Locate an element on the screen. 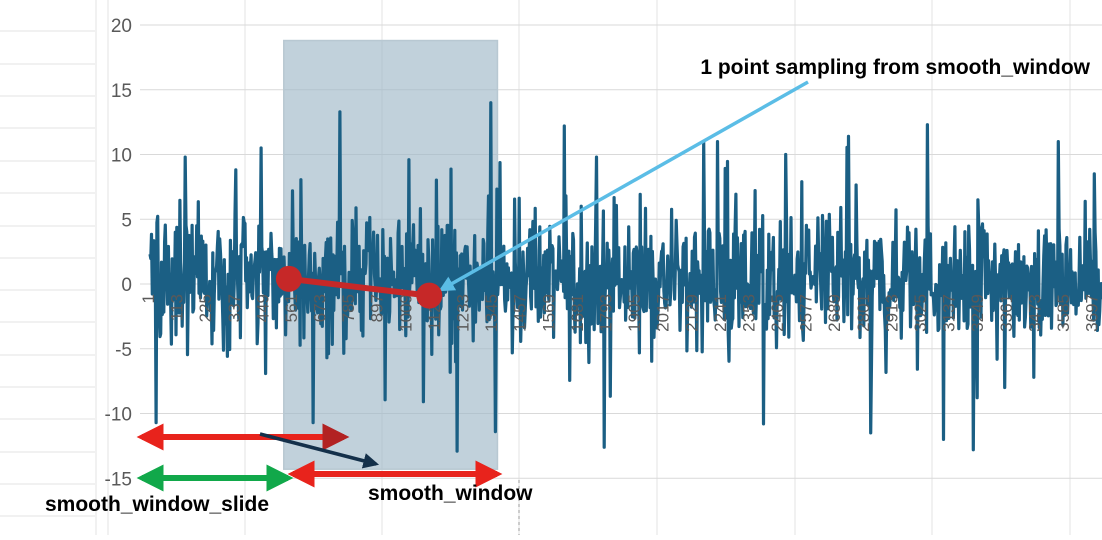 Image resolution: width=1102 pixels, height=540 pixels. x-tick-label: 2689 is located at coordinates (834, 313).